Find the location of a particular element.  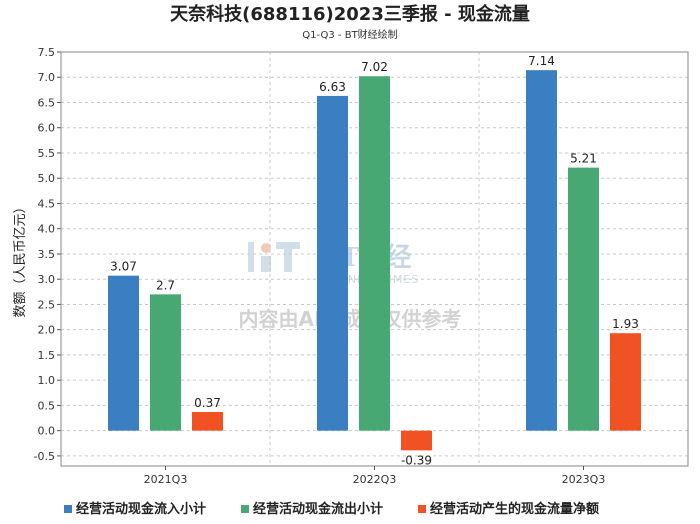

x-tick-label: 2021Q3 is located at coordinates (166, 479).